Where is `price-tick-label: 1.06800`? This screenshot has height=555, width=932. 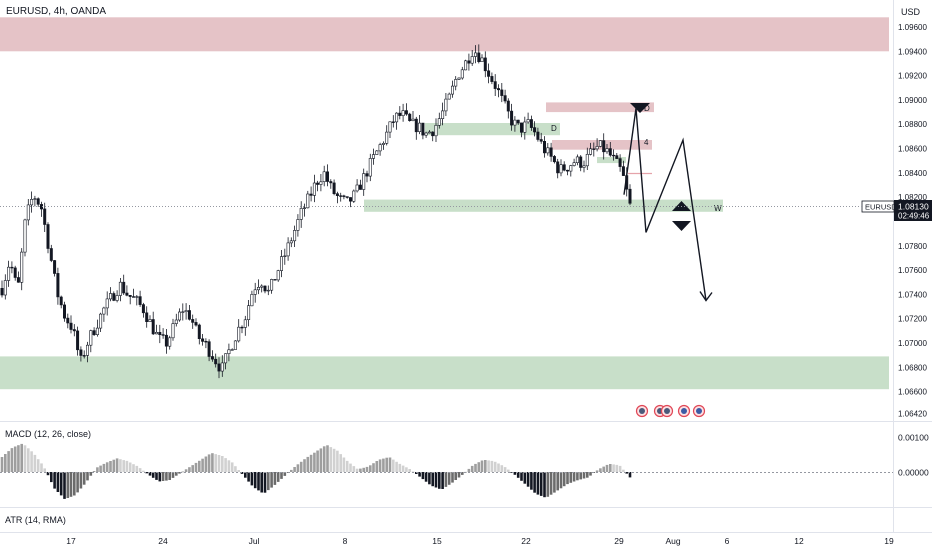
price-tick-label: 1.06800 is located at coordinates (912, 367).